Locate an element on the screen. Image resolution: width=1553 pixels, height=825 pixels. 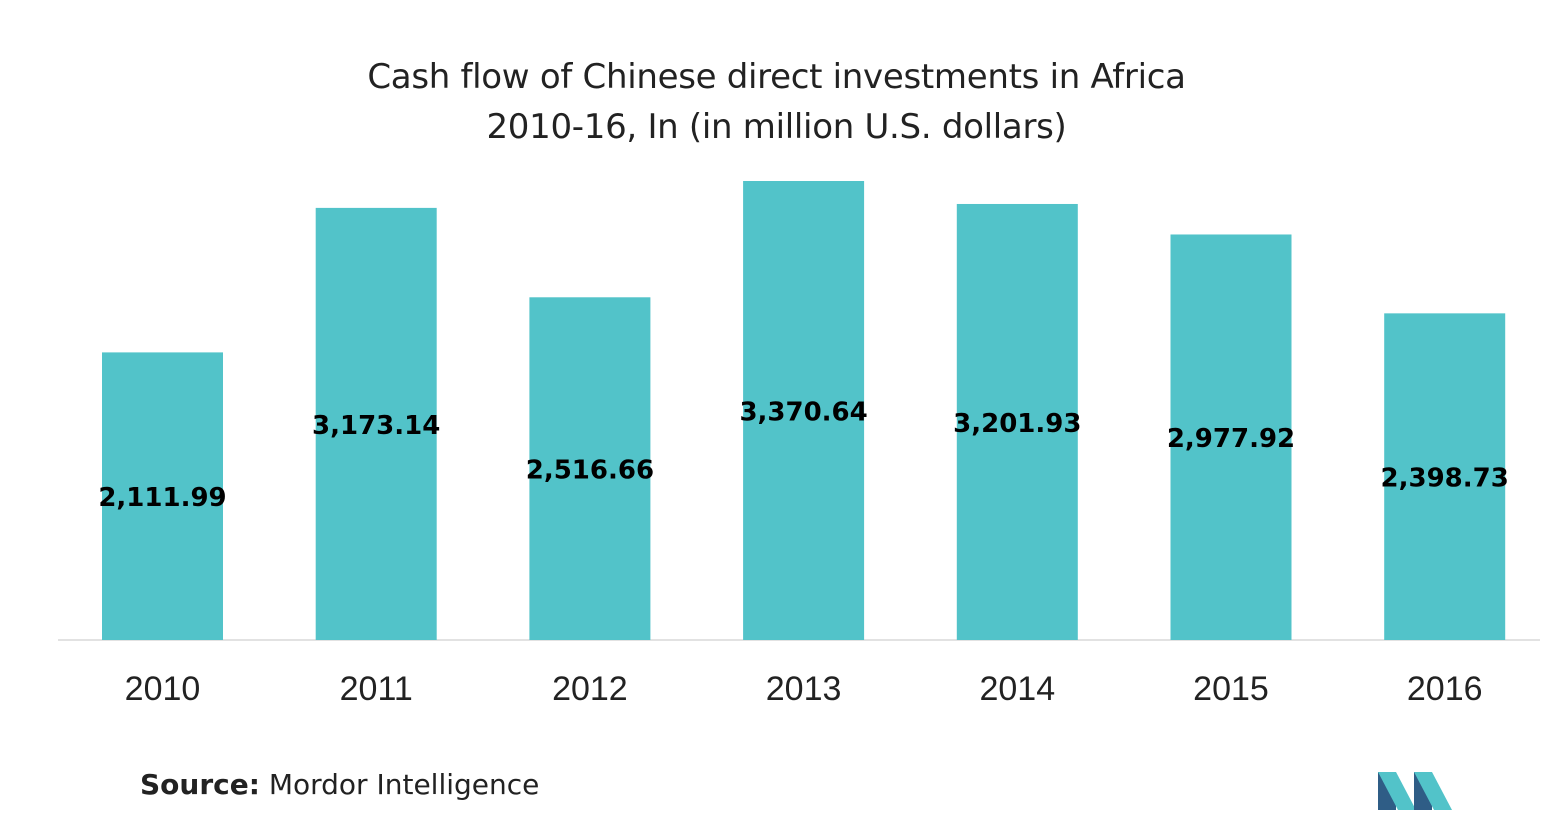
bar-2015 is located at coordinates (1231, 437).